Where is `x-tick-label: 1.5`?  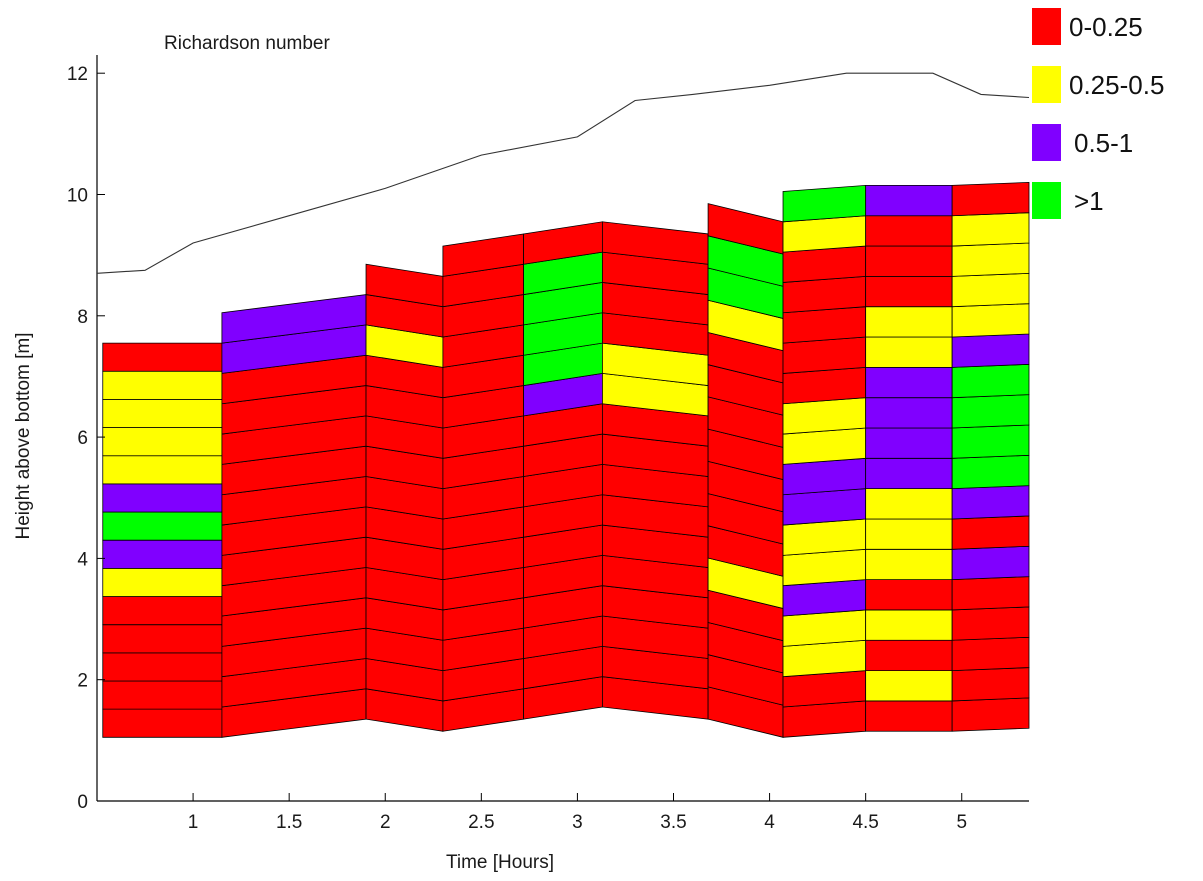 x-tick-label: 1.5 is located at coordinates (289, 822).